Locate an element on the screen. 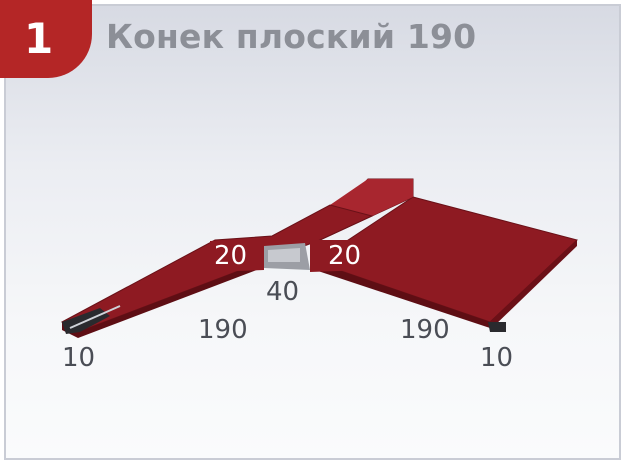 The height and width of the screenshot is (468, 627). dimension-left-hem: 10 is located at coordinates (78, 358).